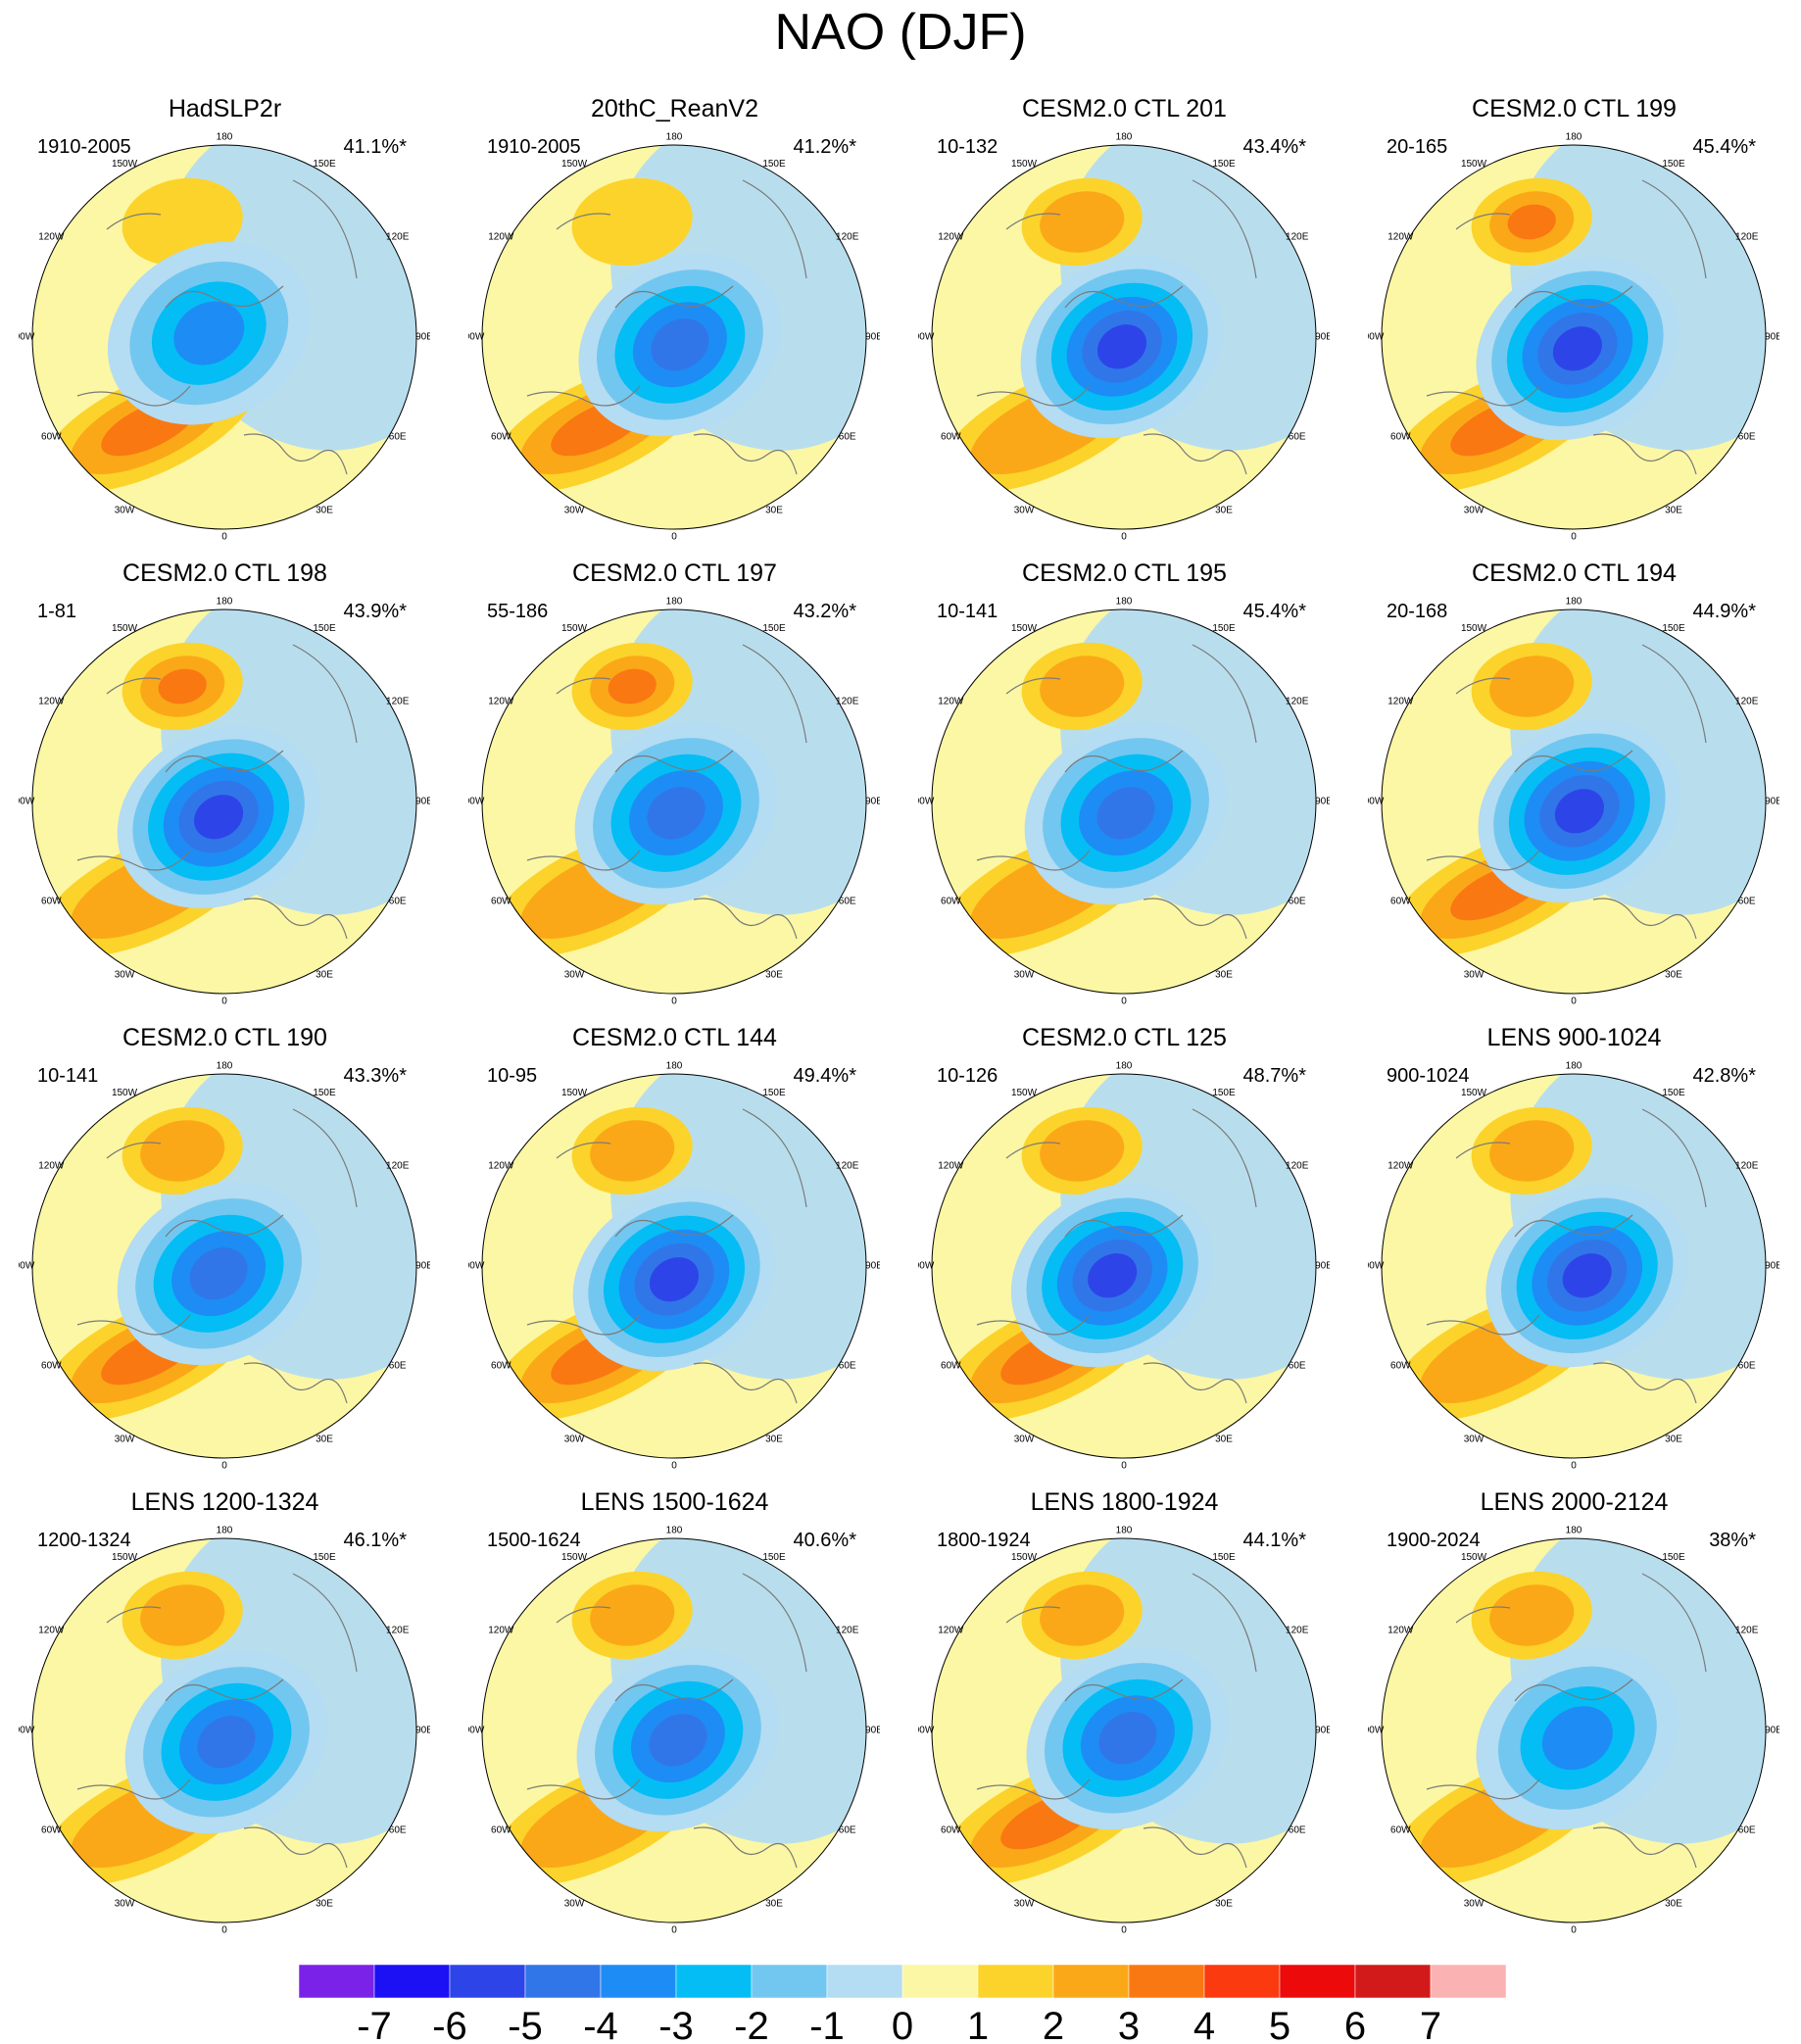 The height and width of the screenshot is (2044, 1801). Describe the element at coordinates (967, 612) in the screenshot. I see `panel-period: 10-141` at that location.